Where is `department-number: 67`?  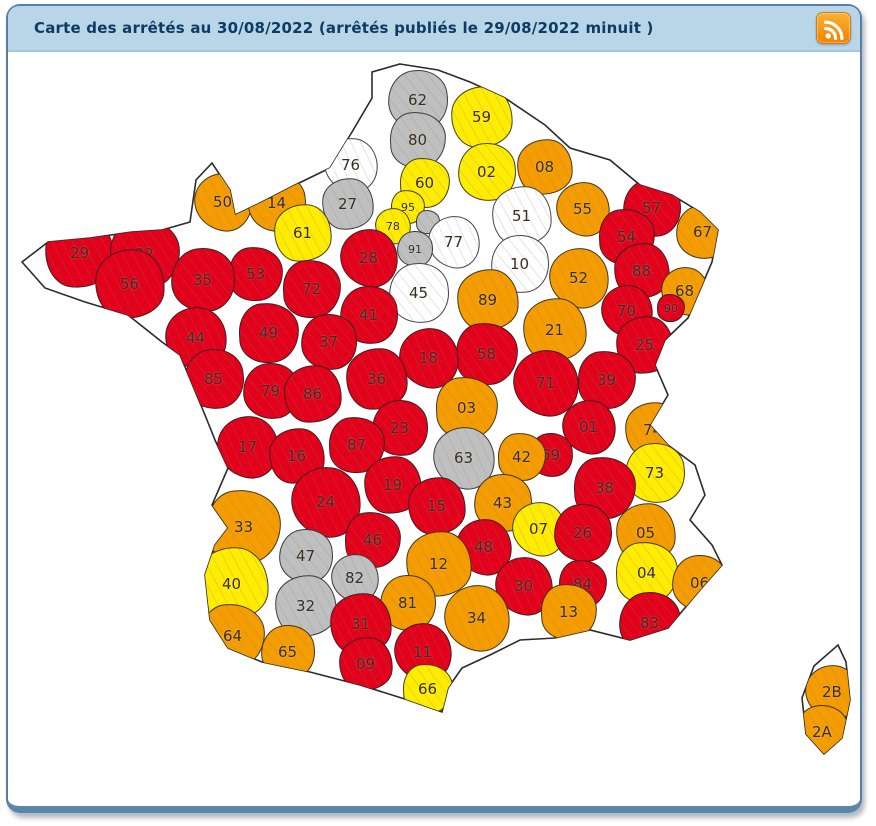
department-number: 67 is located at coordinates (703, 232).